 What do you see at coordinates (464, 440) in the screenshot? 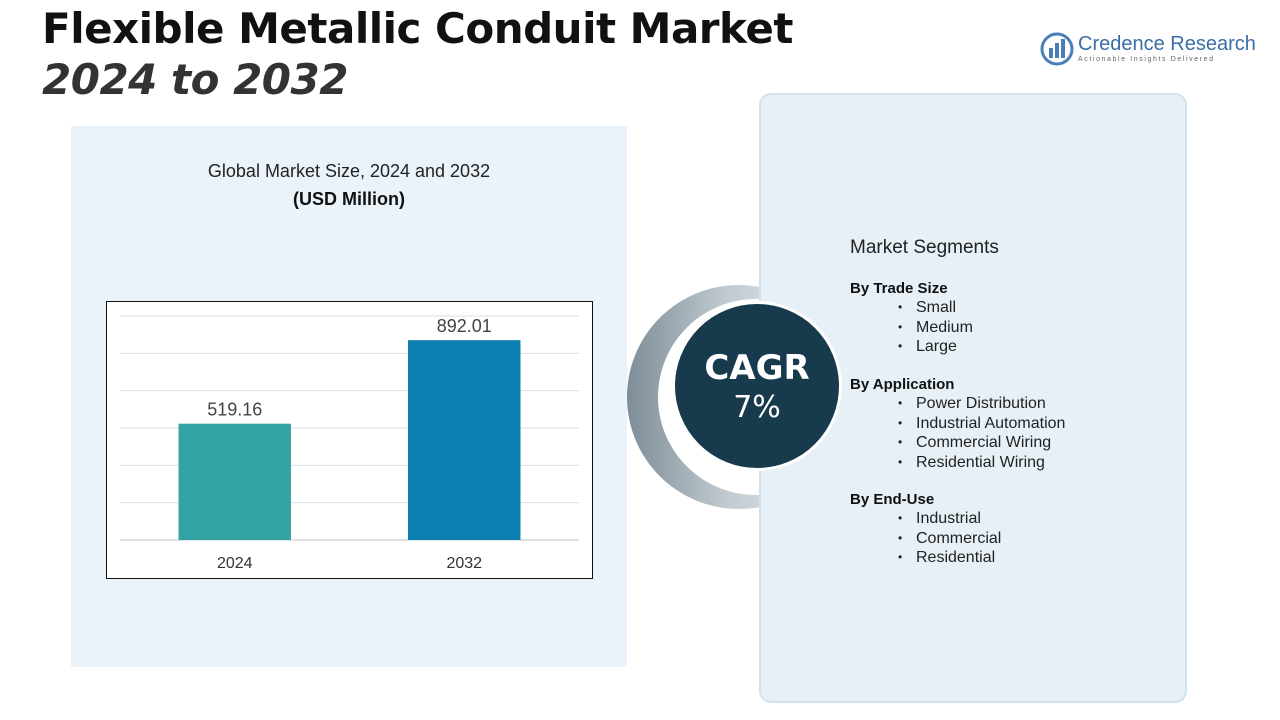
I see `bar-2032` at bounding box center [464, 440].